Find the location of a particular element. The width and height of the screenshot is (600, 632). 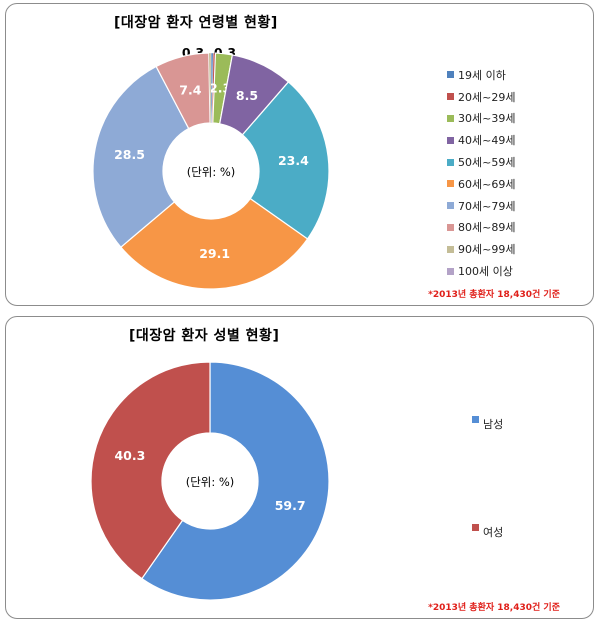

legend-label: 100세 이상 is located at coordinates (485, 272).